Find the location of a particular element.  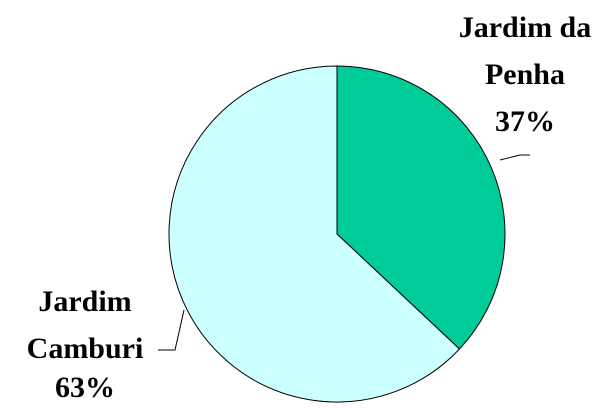

slice-value-label: 37% is located at coordinates (525, 121).